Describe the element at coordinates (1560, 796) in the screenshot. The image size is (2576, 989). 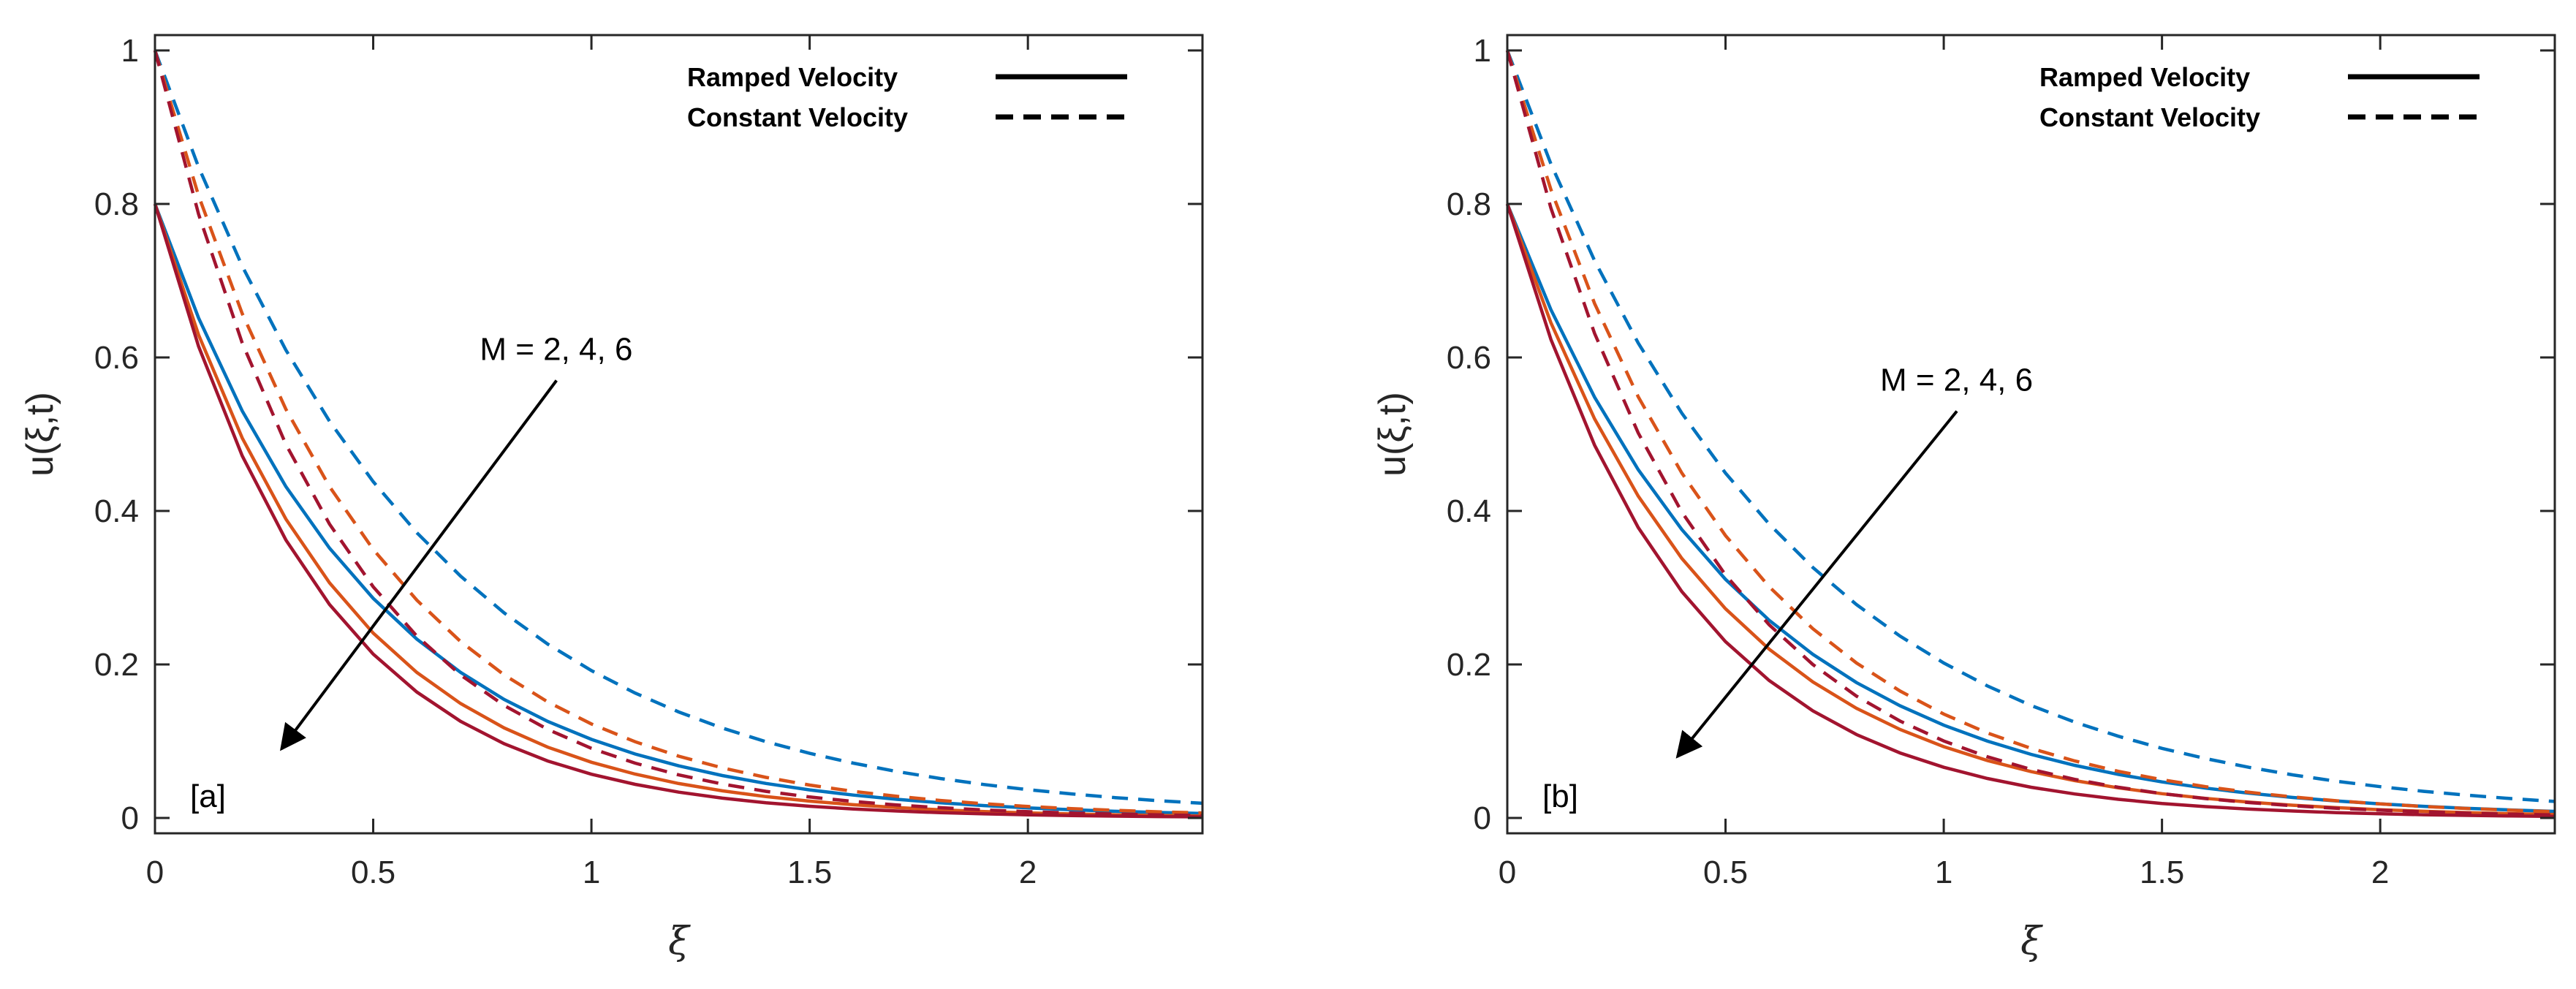
I see `panel-tag: [b]` at that location.